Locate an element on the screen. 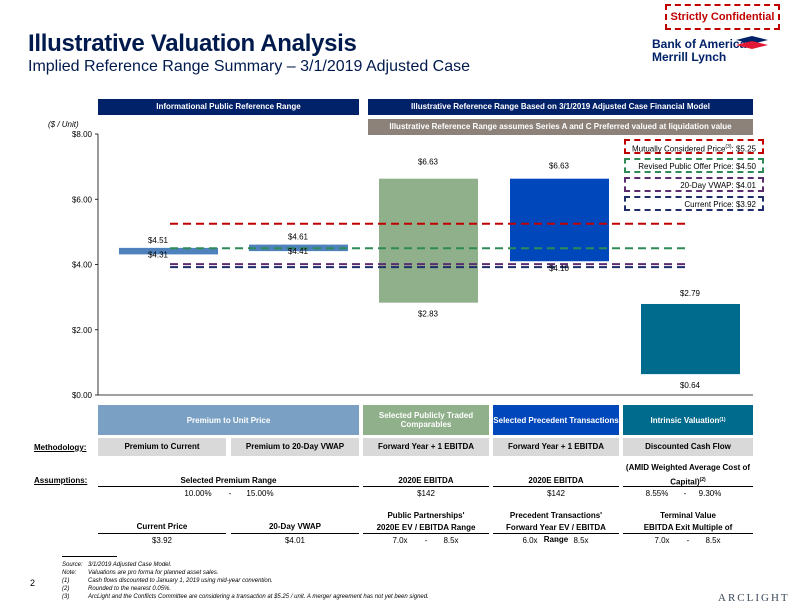  comps-ebitda: $142 is located at coordinates (426, 493).